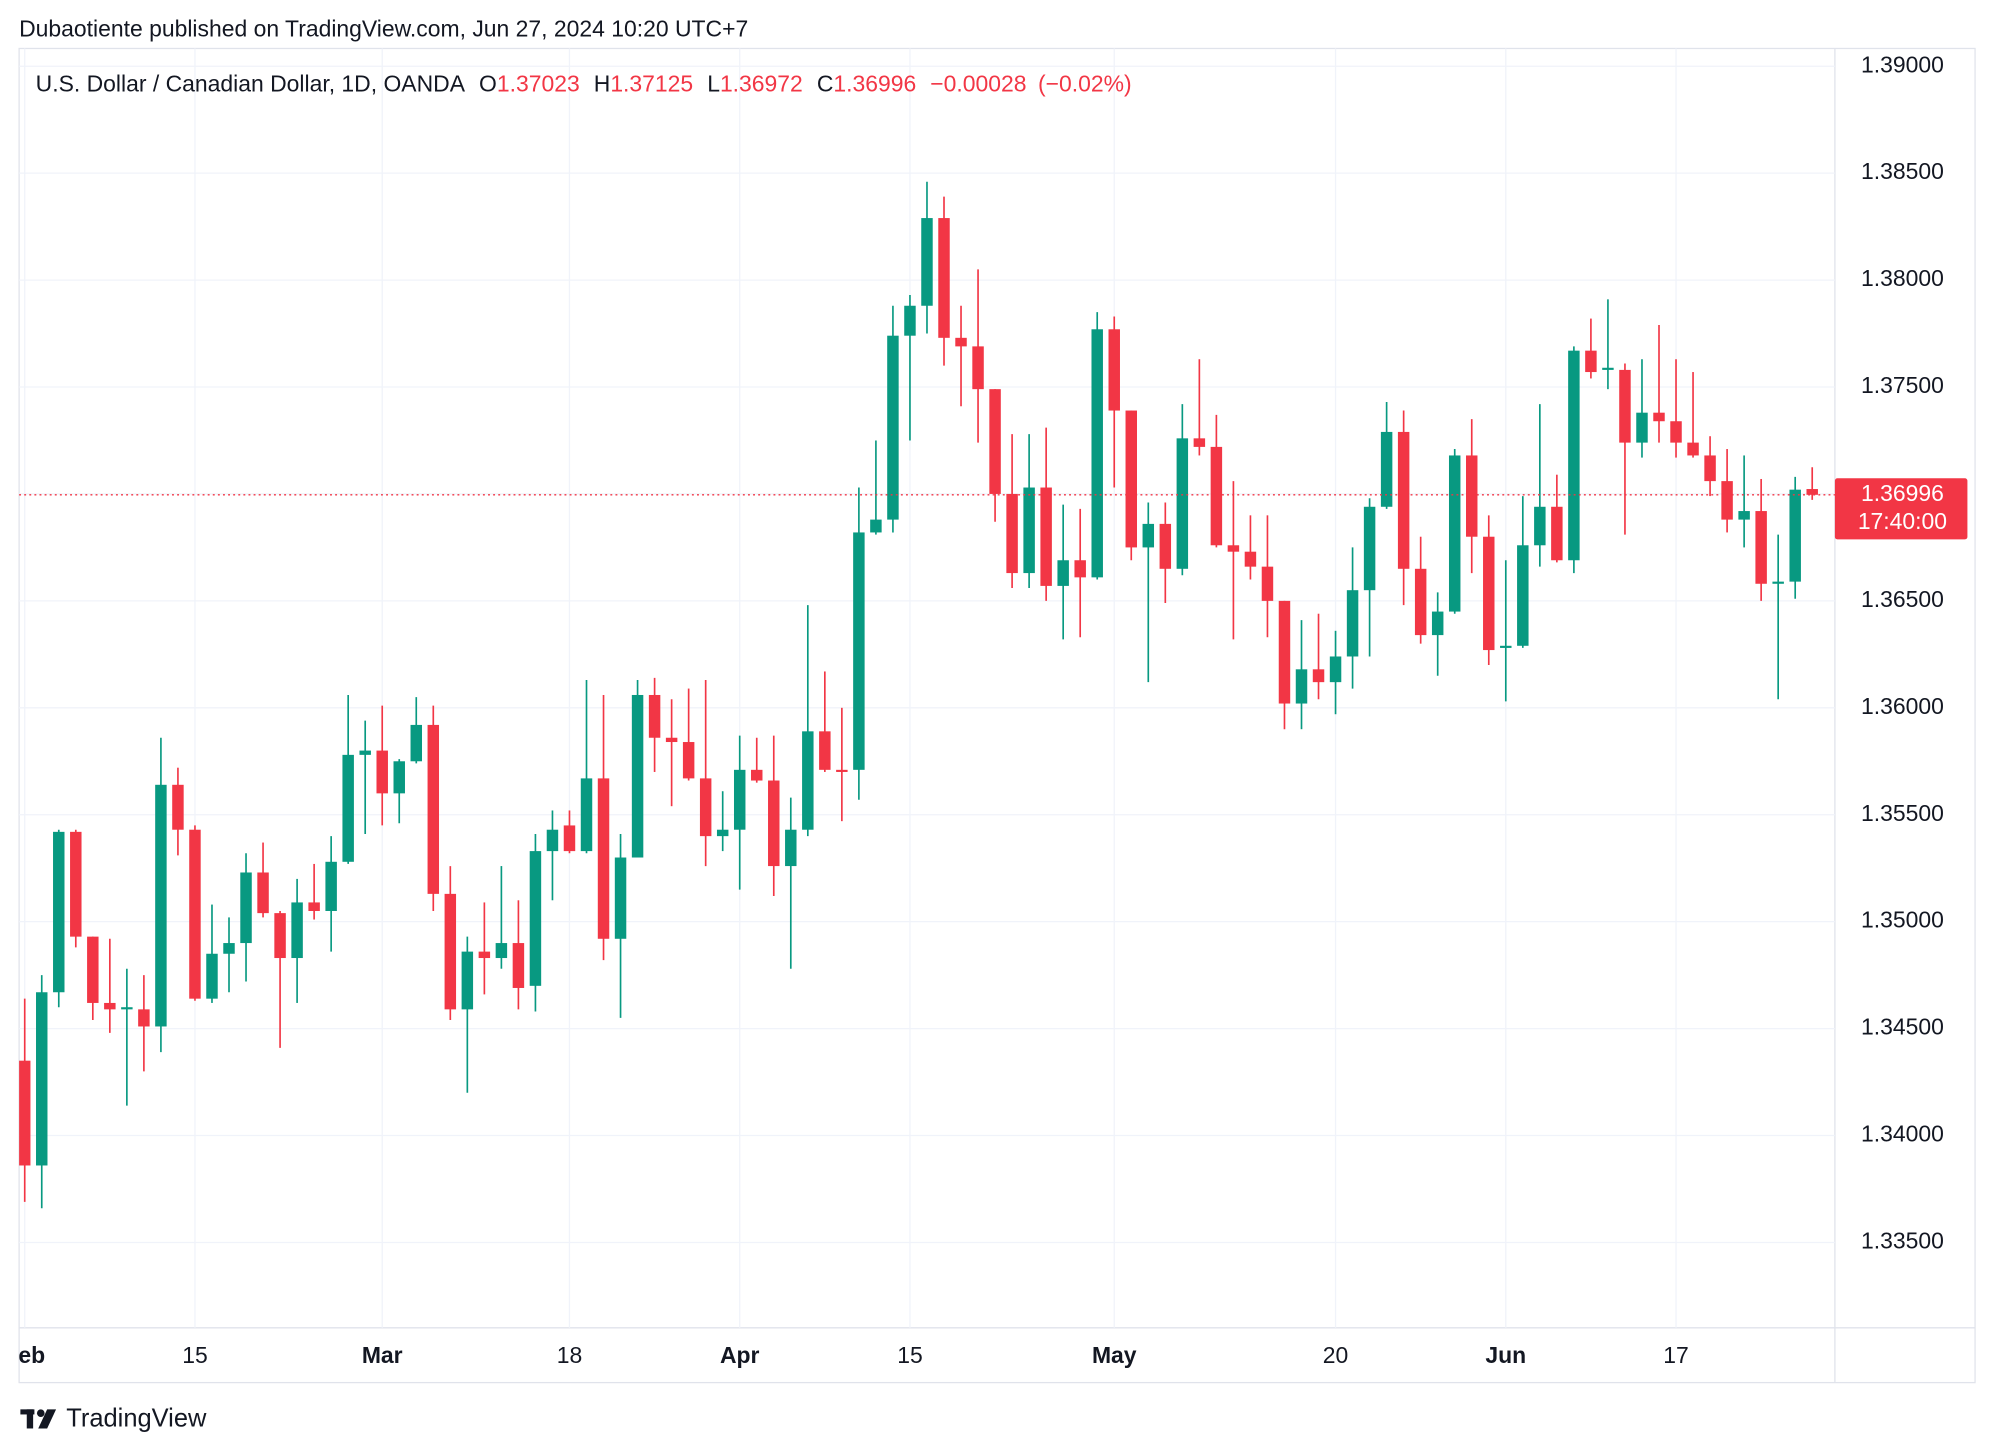 The width and height of the screenshot is (1998, 1454). What do you see at coordinates (1902, 278) in the screenshot?
I see `y-tick-label: 1.38000` at bounding box center [1902, 278].